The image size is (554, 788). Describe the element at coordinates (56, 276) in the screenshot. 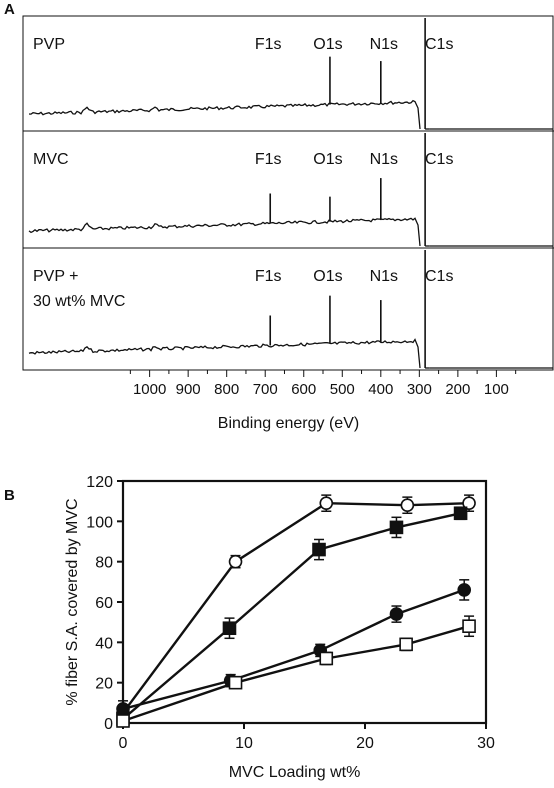

I see `sample-name: PVP +` at that location.